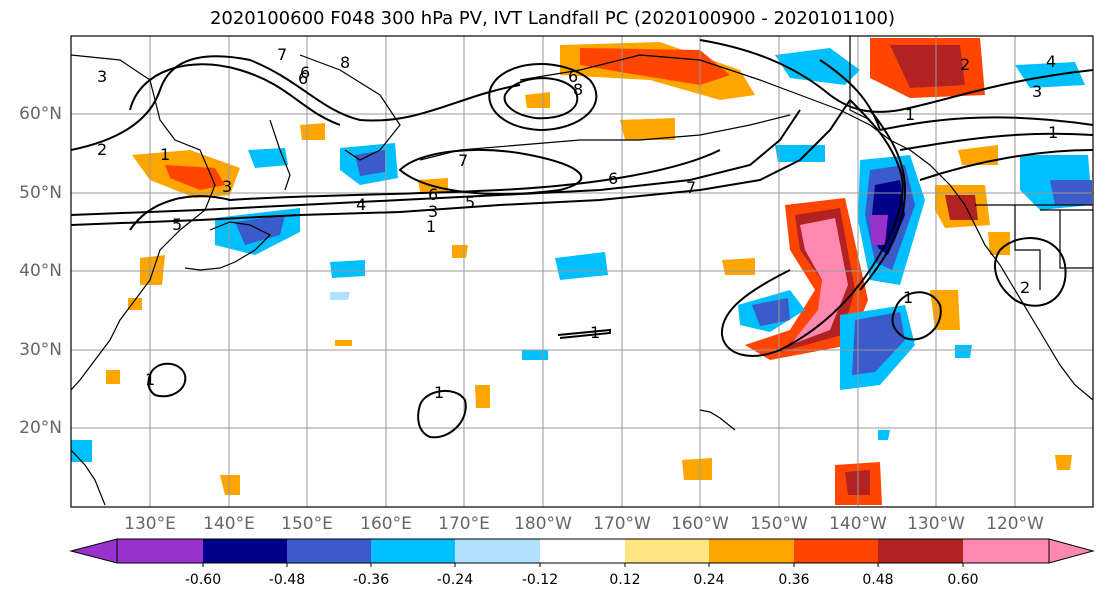 The height and width of the screenshot is (601, 1105). Describe the element at coordinates (287, 580) in the screenshot. I see `colorbar-tick-label: -0.48` at that location.